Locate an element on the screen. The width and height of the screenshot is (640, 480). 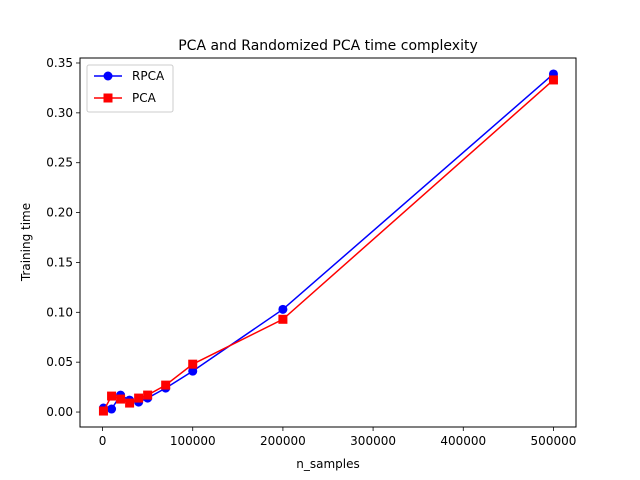
legend-marker-rpca is located at coordinates (108, 76).